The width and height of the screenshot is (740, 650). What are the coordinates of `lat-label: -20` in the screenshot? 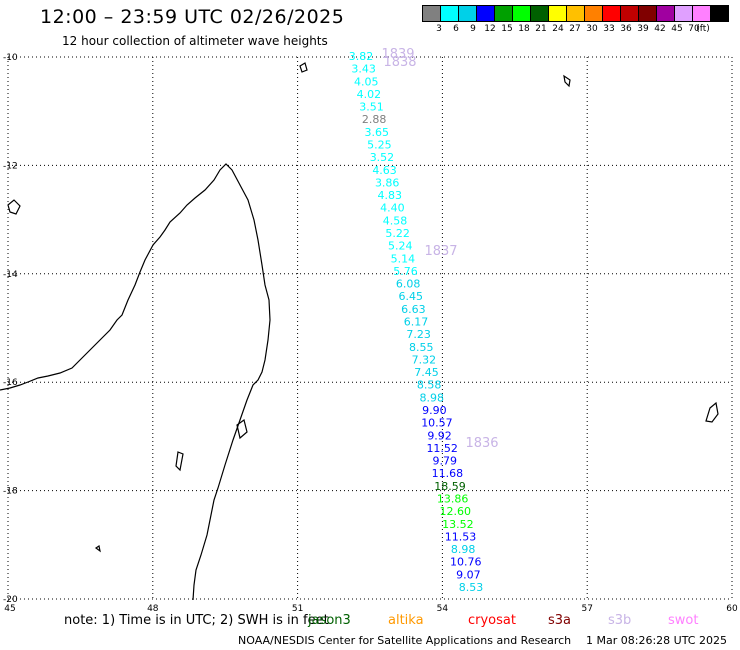 It's located at (10, 600).